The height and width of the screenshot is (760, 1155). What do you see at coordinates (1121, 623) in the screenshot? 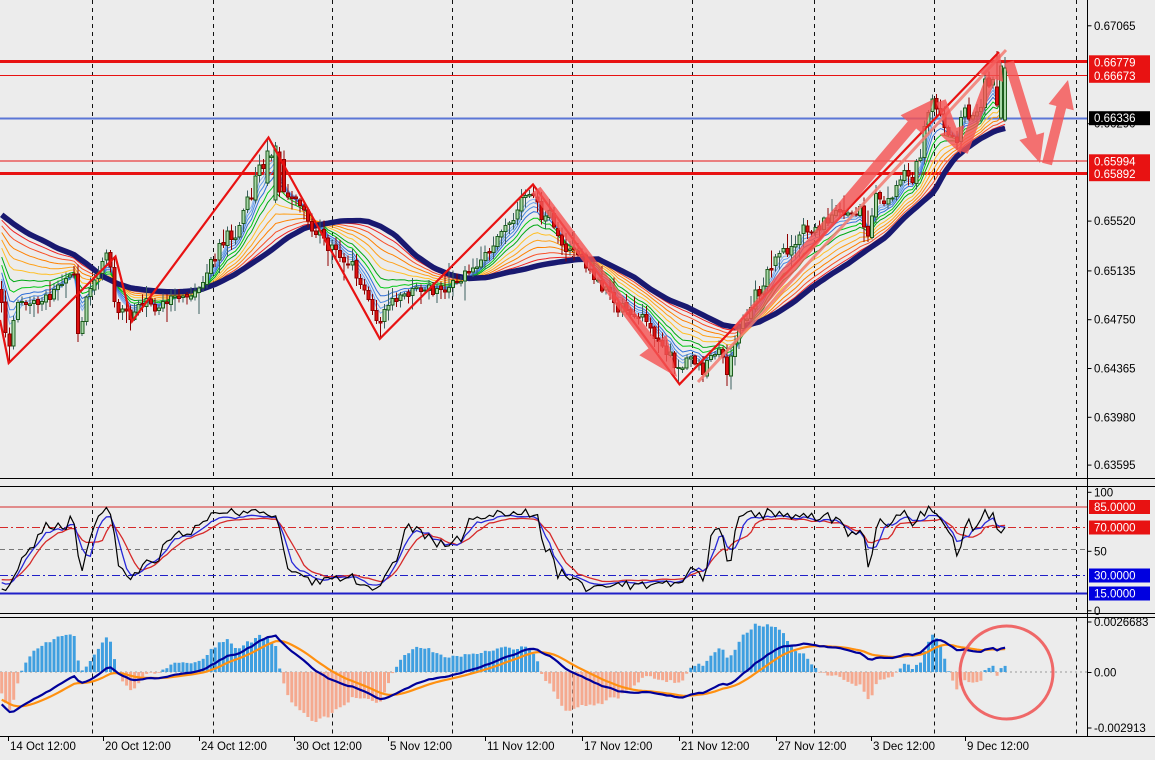
I see `svg-text: 0.0026683` at bounding box center [1121, 623].